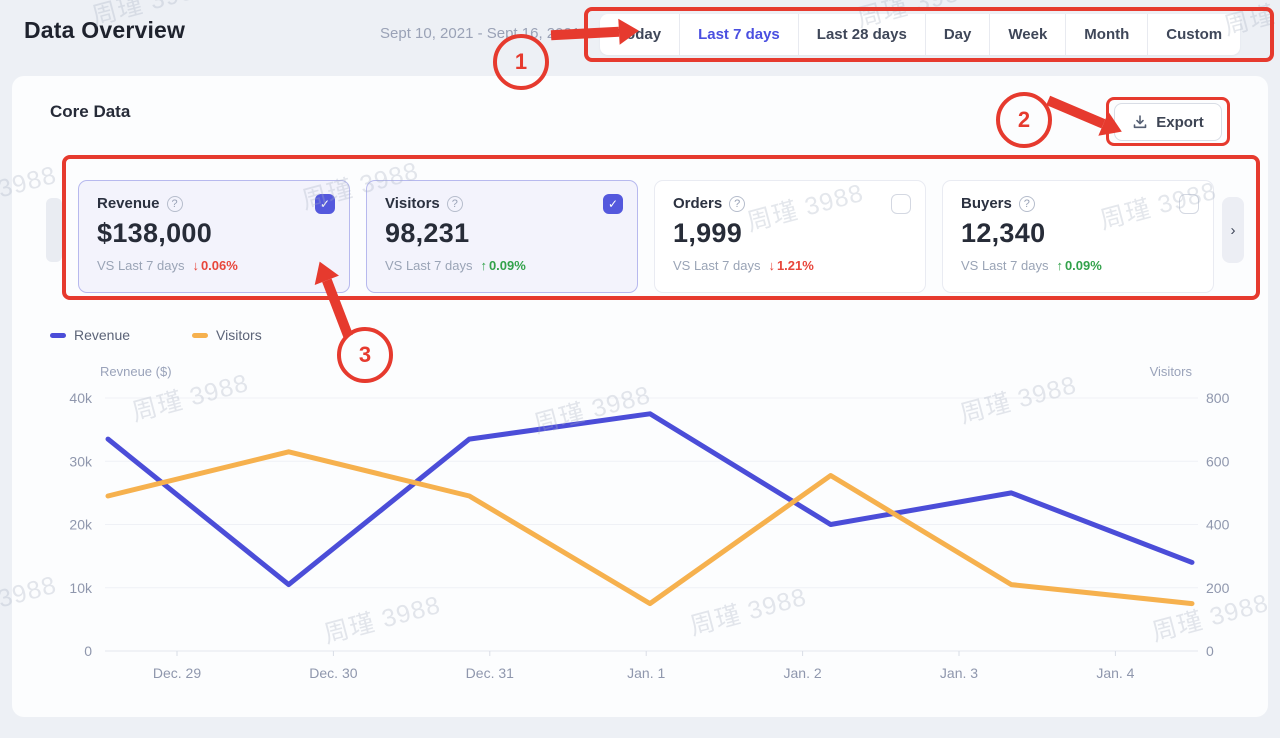 This screenshot has width=1280, height=738. What do you see at coordinates (239, 335) in the screenshot?
I see `legend-label: Visitors` at bounding box center [239, 335].